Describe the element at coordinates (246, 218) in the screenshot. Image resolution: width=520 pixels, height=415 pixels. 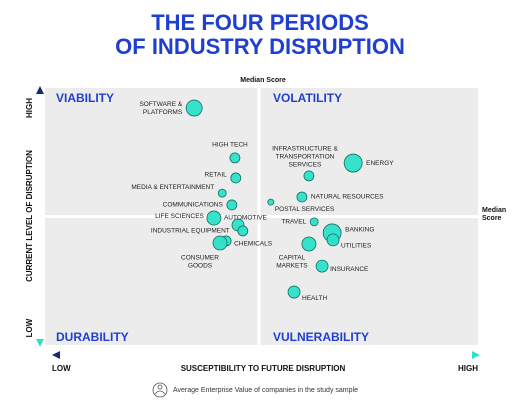
I see `bubble-label: AUTOMOTIVE` at that location.